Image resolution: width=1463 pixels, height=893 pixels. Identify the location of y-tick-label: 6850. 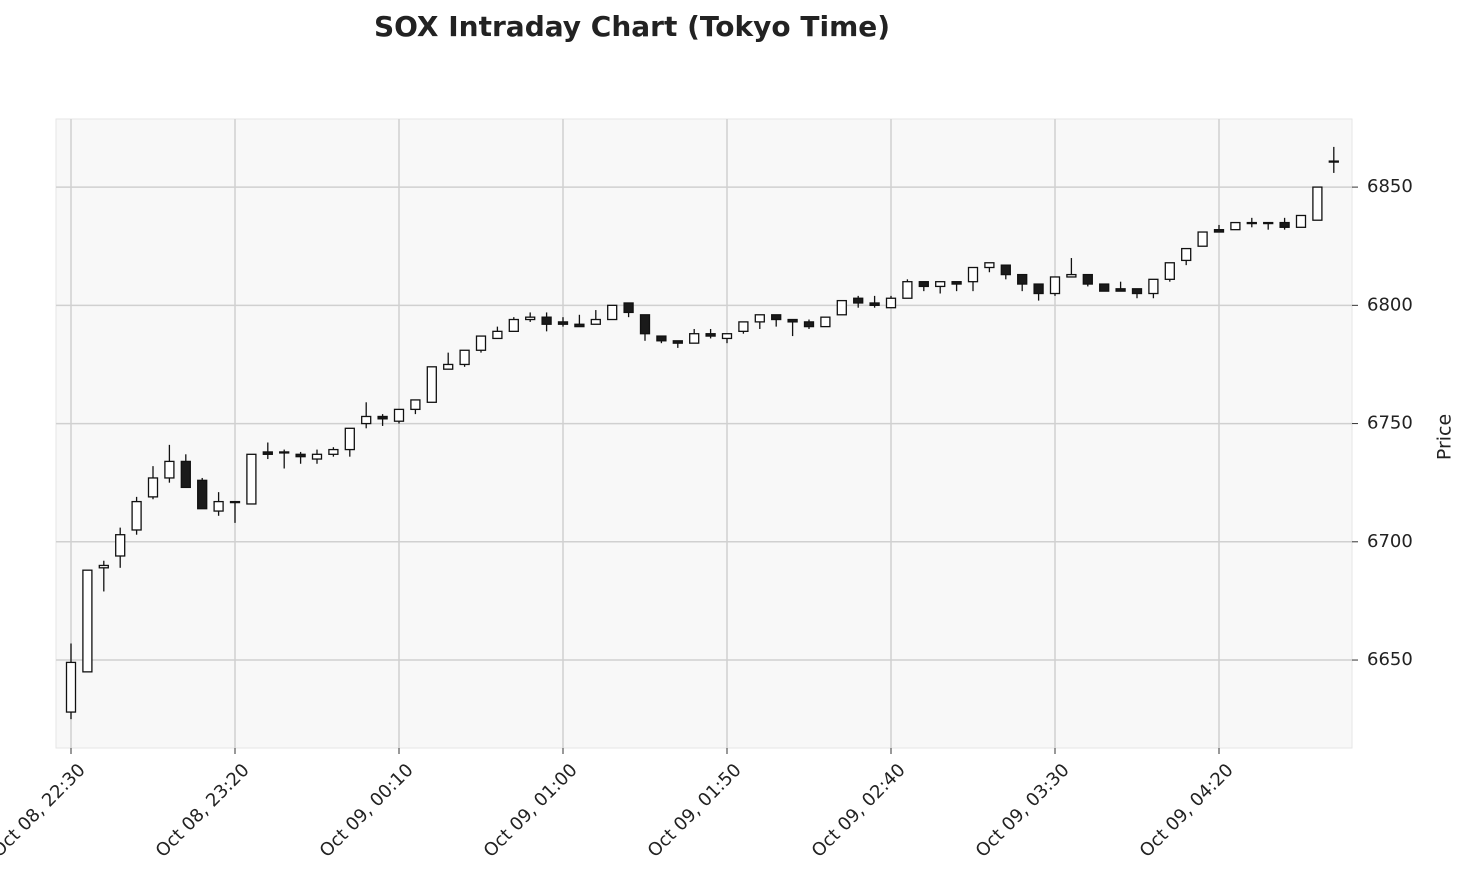
(1390, 186).